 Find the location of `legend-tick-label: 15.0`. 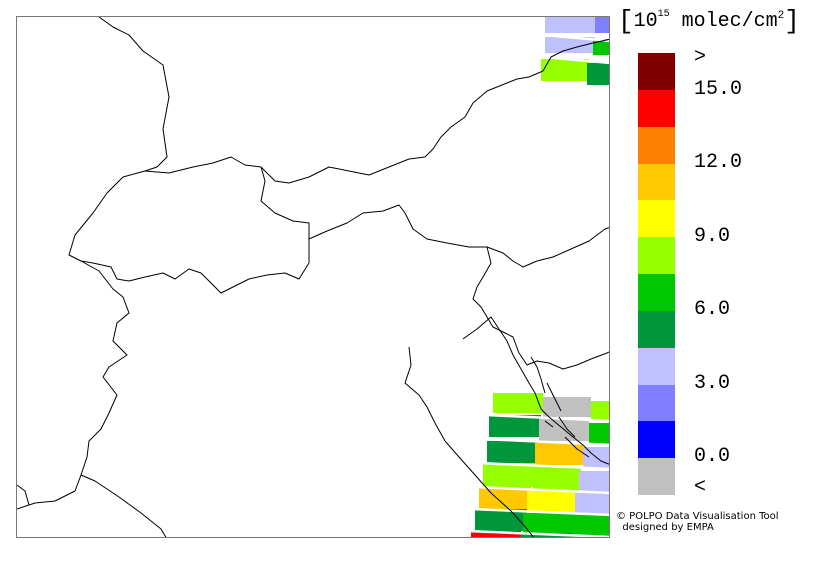

legend-tick-label: 15.0 is located at coordinates (718, 89).